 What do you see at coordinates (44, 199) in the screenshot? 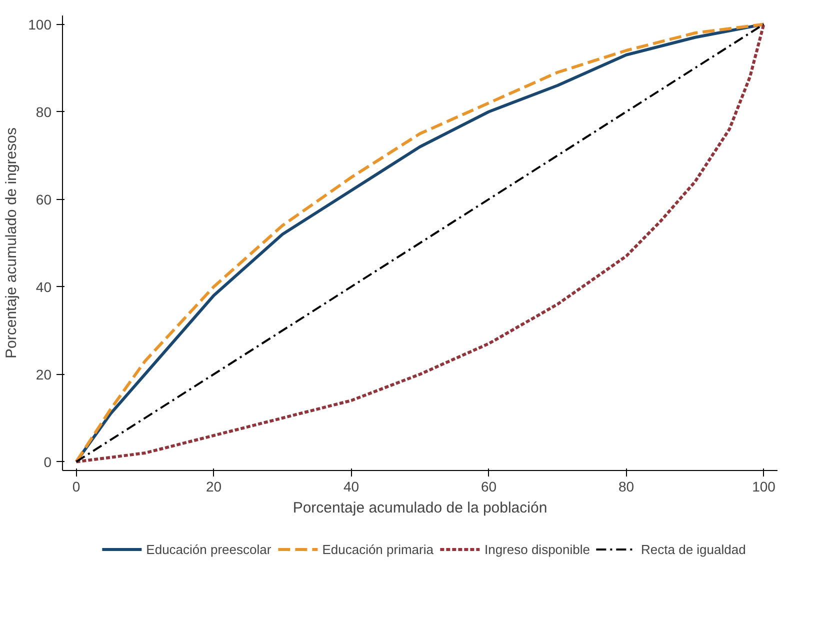
I see `y-tick-label: 60` at bounding box center [44, 199].